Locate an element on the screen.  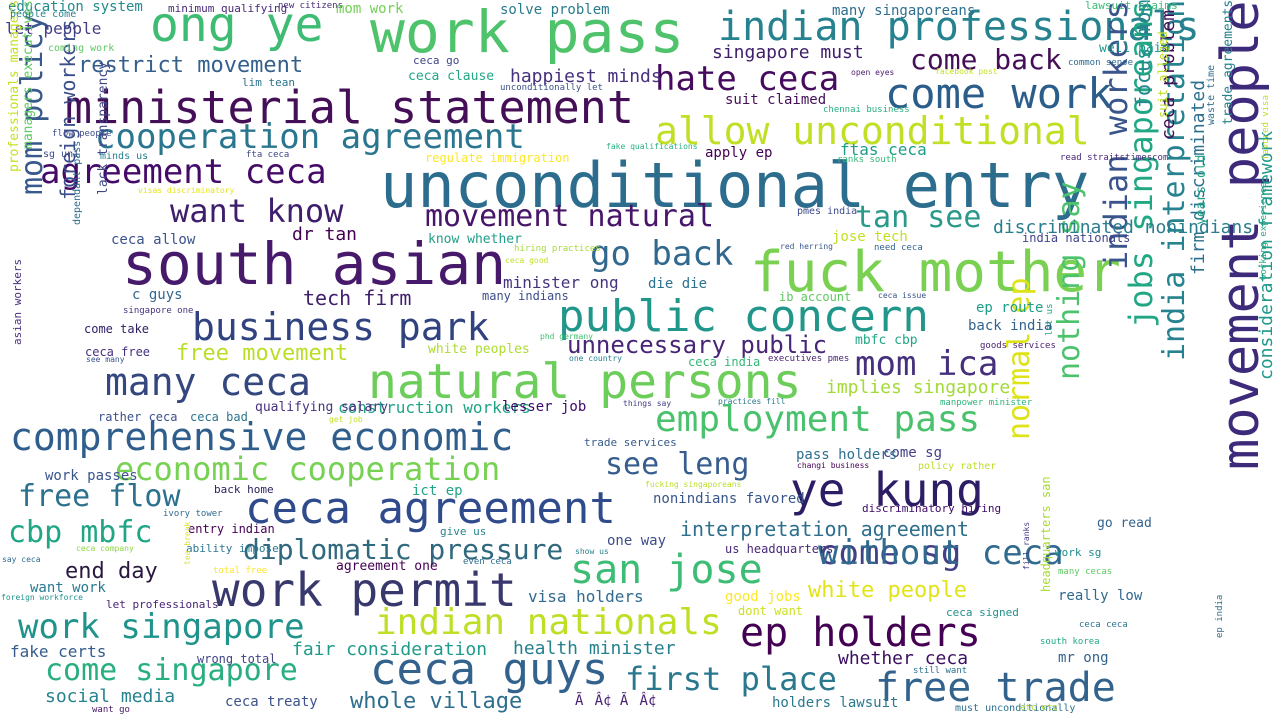
cloud-word: regulate immigration is located at coordinates (497, 158).